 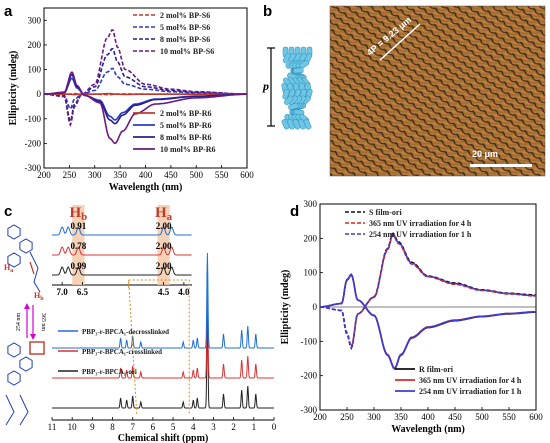 What do you see at coordinates (32, 268) in the screenshot?
I see `vinyl-bond` at bounding box center [32, 268].